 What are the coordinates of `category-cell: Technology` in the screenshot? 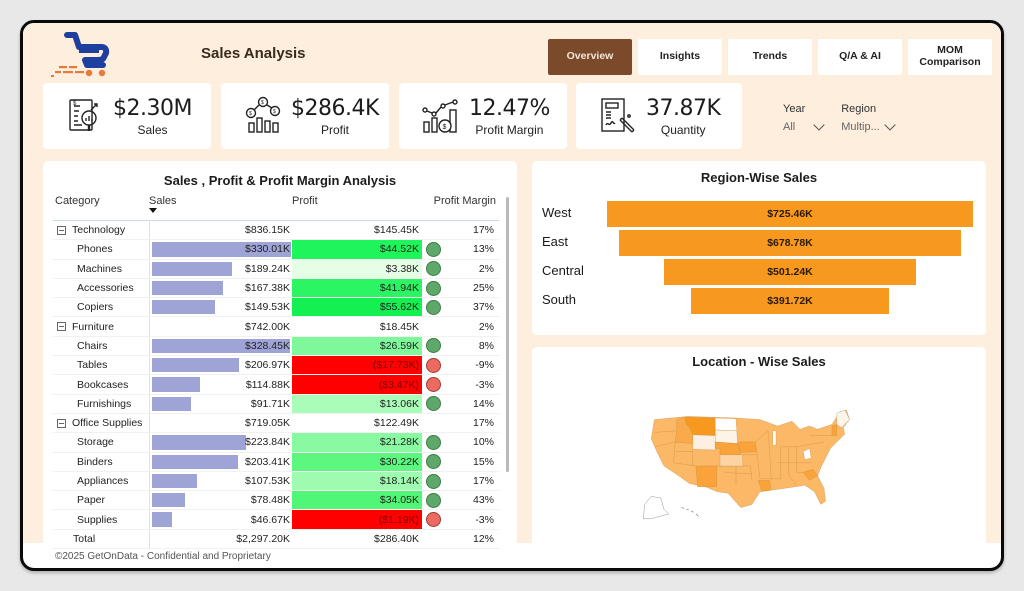 It's located at (101, 230).